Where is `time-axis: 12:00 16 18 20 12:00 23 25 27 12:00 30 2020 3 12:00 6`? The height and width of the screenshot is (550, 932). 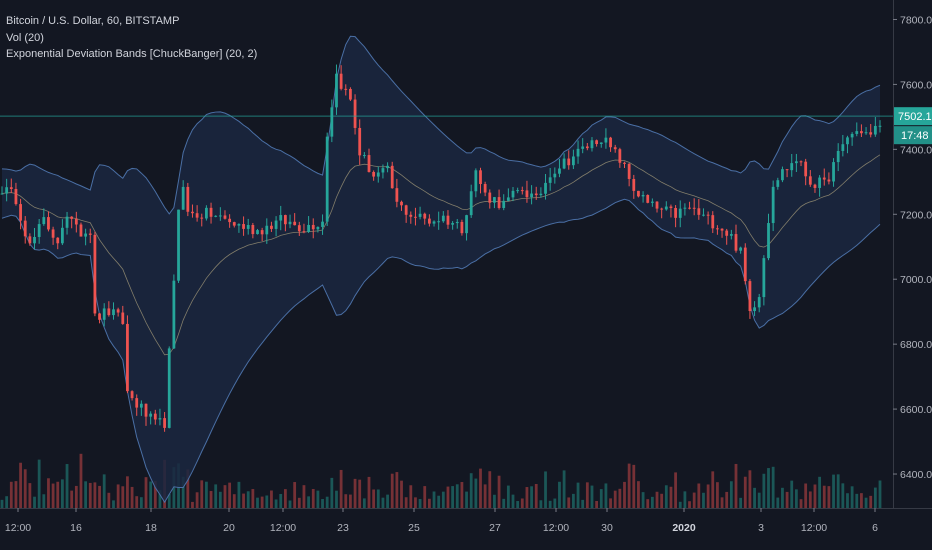 time-axis: 12:00 16 18 20 12:00 23 25 27 12:00 30 2020 3 12:00 6 is located at coordinates (466, 521).